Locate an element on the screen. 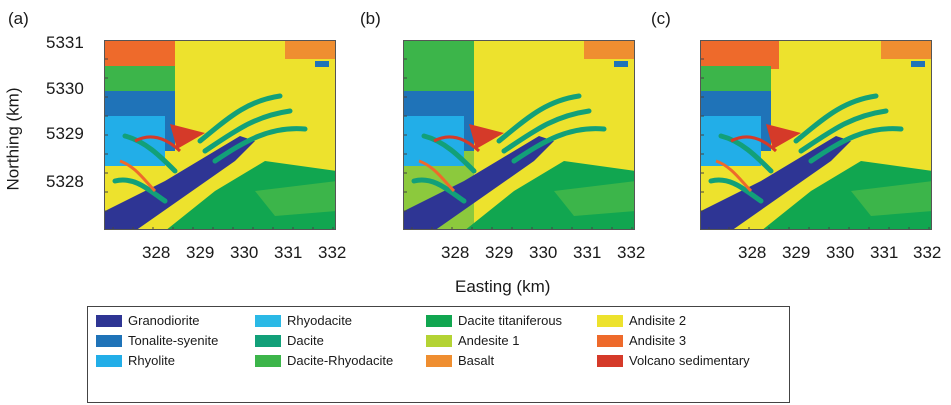 This screenshot has width=951, height=405. legend-item-dacite: Dacite is located at coordinates (289, 340).